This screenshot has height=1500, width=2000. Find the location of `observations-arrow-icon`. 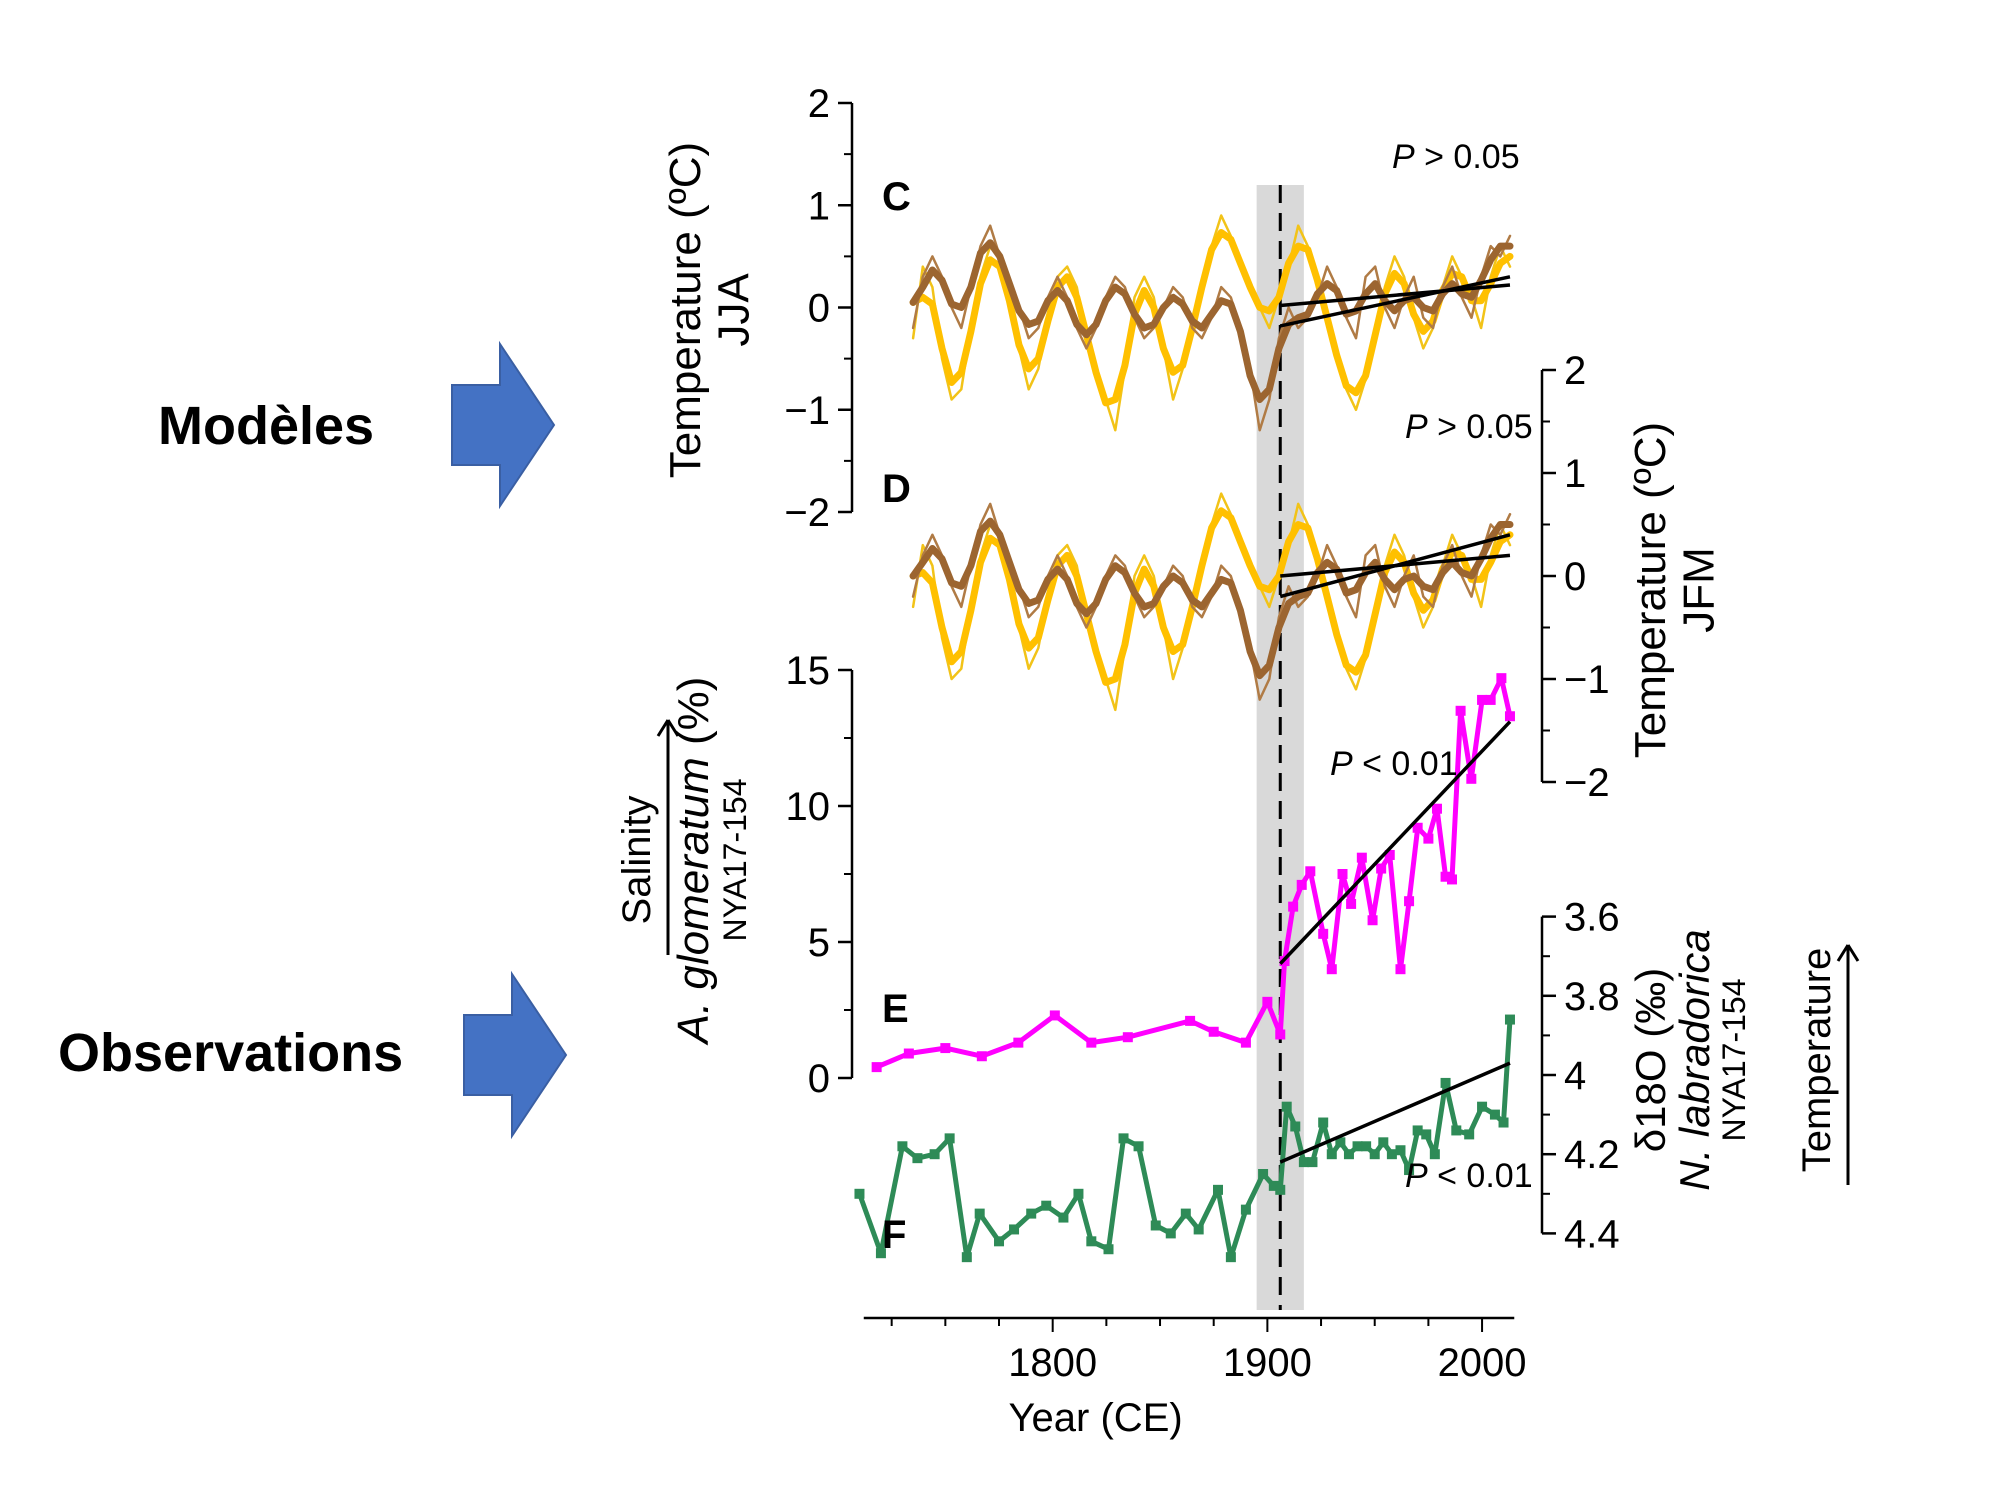

observations-arrow-icon is located at coordinates (515, 1055).